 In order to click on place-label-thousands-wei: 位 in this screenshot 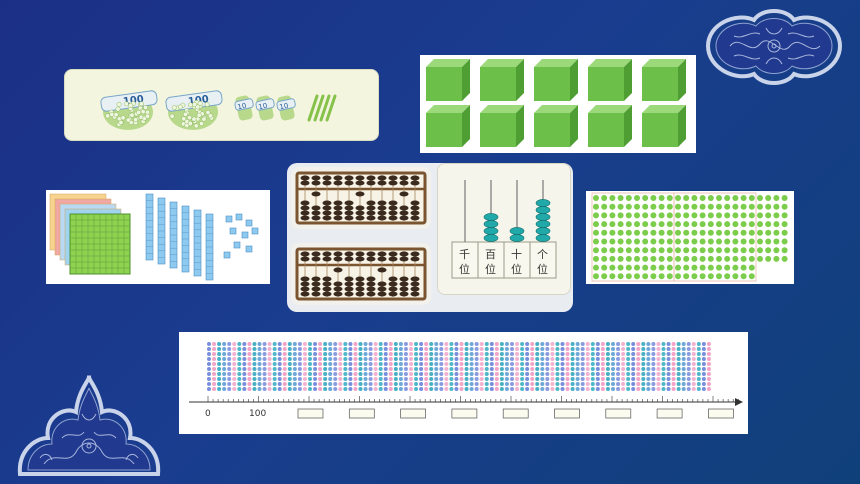, I will do `click(464, 269)`.